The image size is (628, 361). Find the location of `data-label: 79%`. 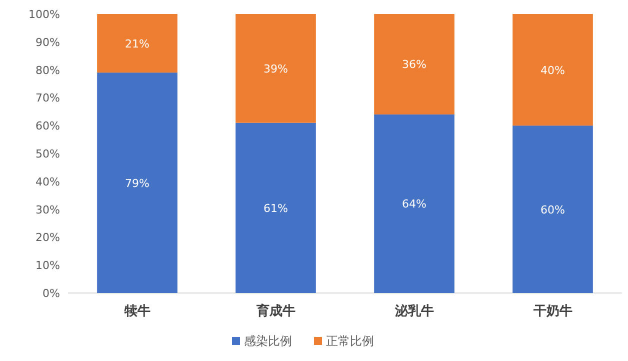

data-label: 79% is located at coordinates (137, 183).